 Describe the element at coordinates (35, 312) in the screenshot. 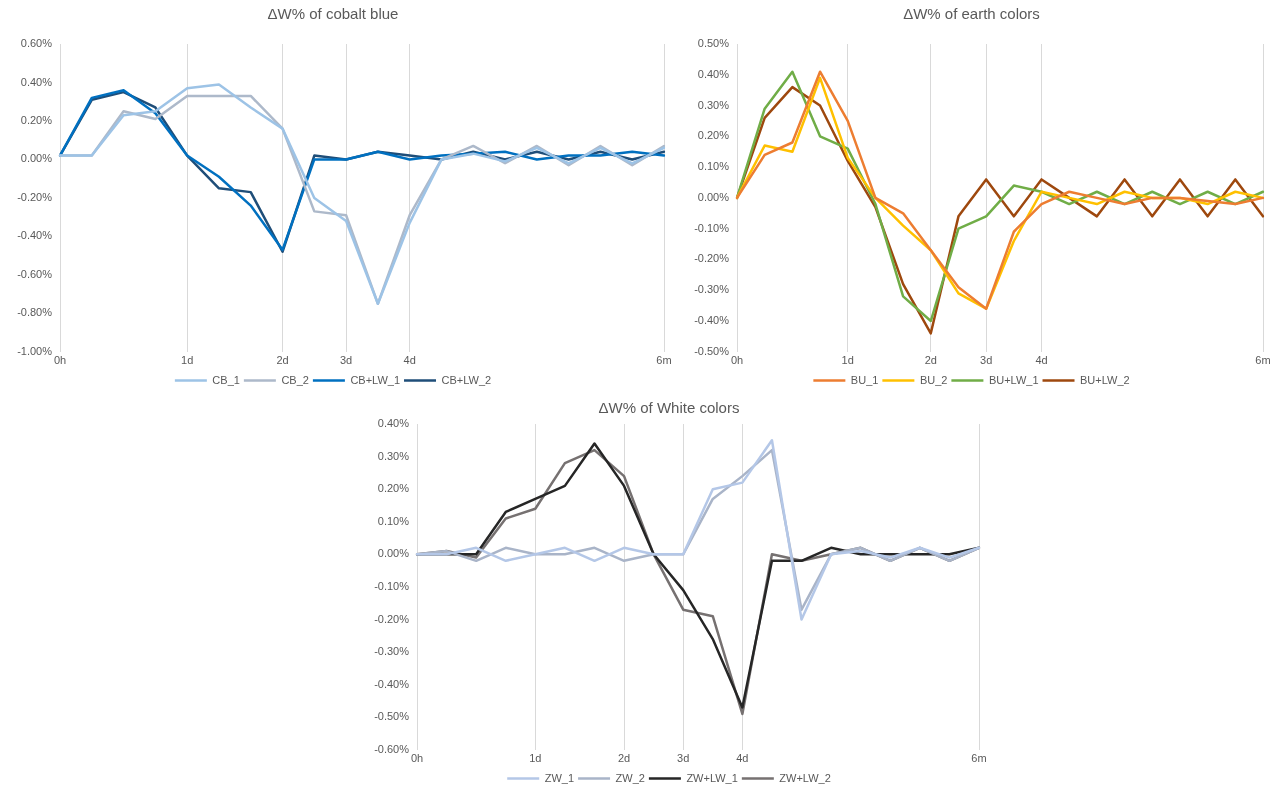

I see `y-tick-label: -0.80%` at that location.